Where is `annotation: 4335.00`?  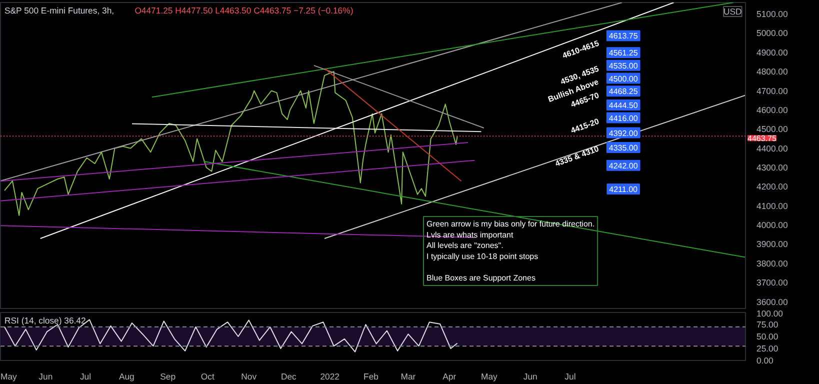 annotation: 4335.00 is located at coordinates (623, 148).